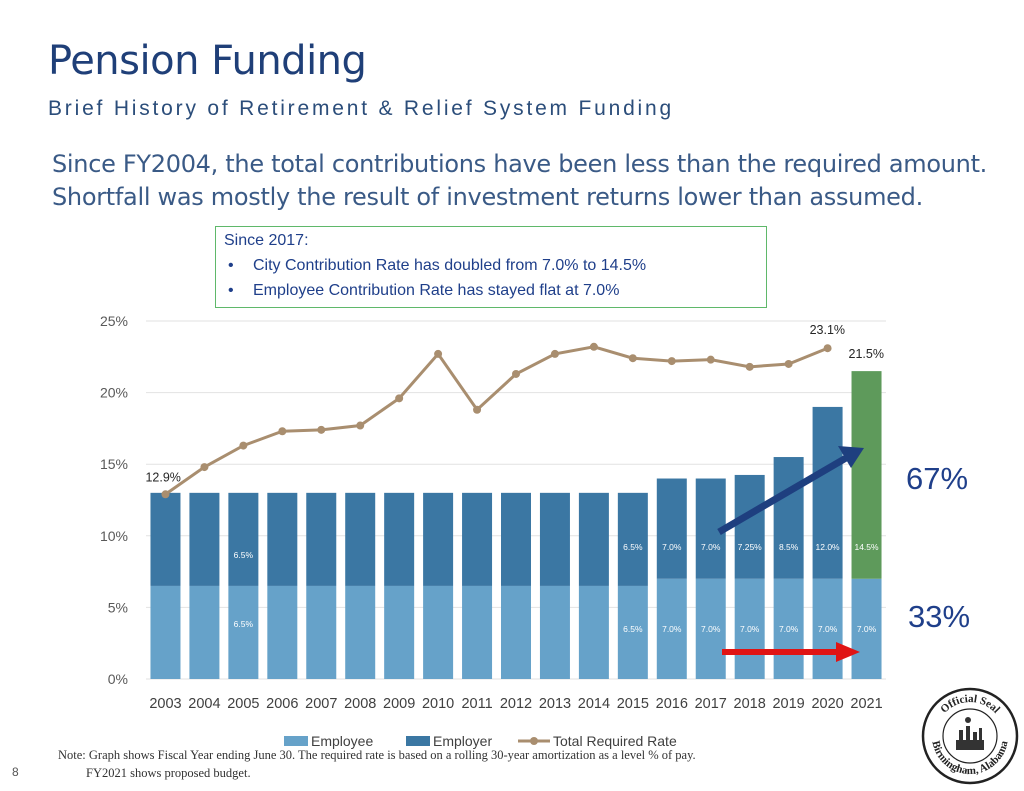 The height and width of the screenshot is (791, 1024). I want to click on legend-line-marker, so click(534, 741).